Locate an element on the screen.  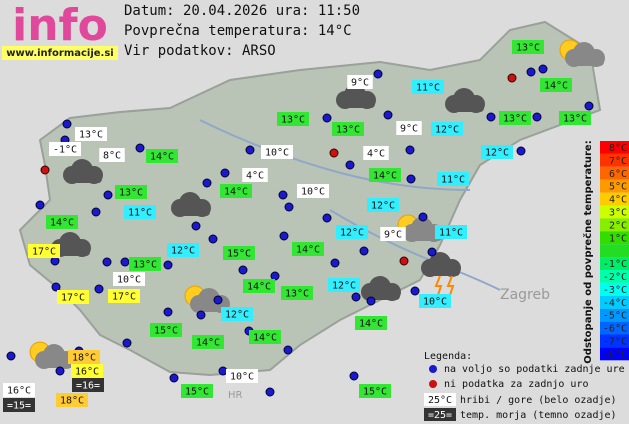
station-label: 8°C is located at coordinates (112, 156).